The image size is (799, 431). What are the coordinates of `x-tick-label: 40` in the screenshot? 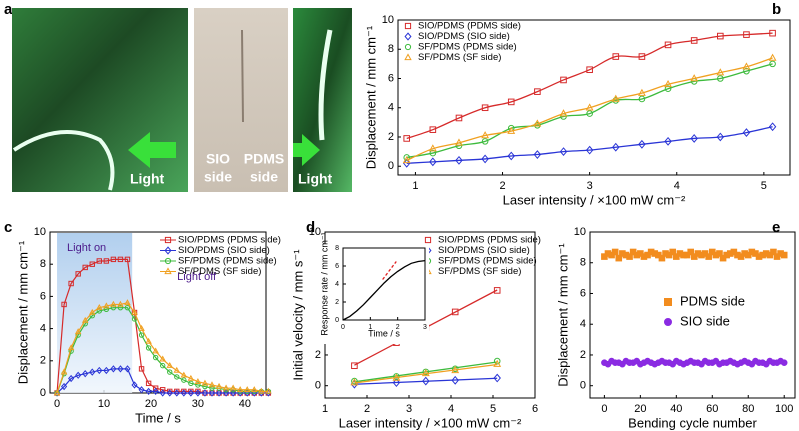 It's located at (676, 409).